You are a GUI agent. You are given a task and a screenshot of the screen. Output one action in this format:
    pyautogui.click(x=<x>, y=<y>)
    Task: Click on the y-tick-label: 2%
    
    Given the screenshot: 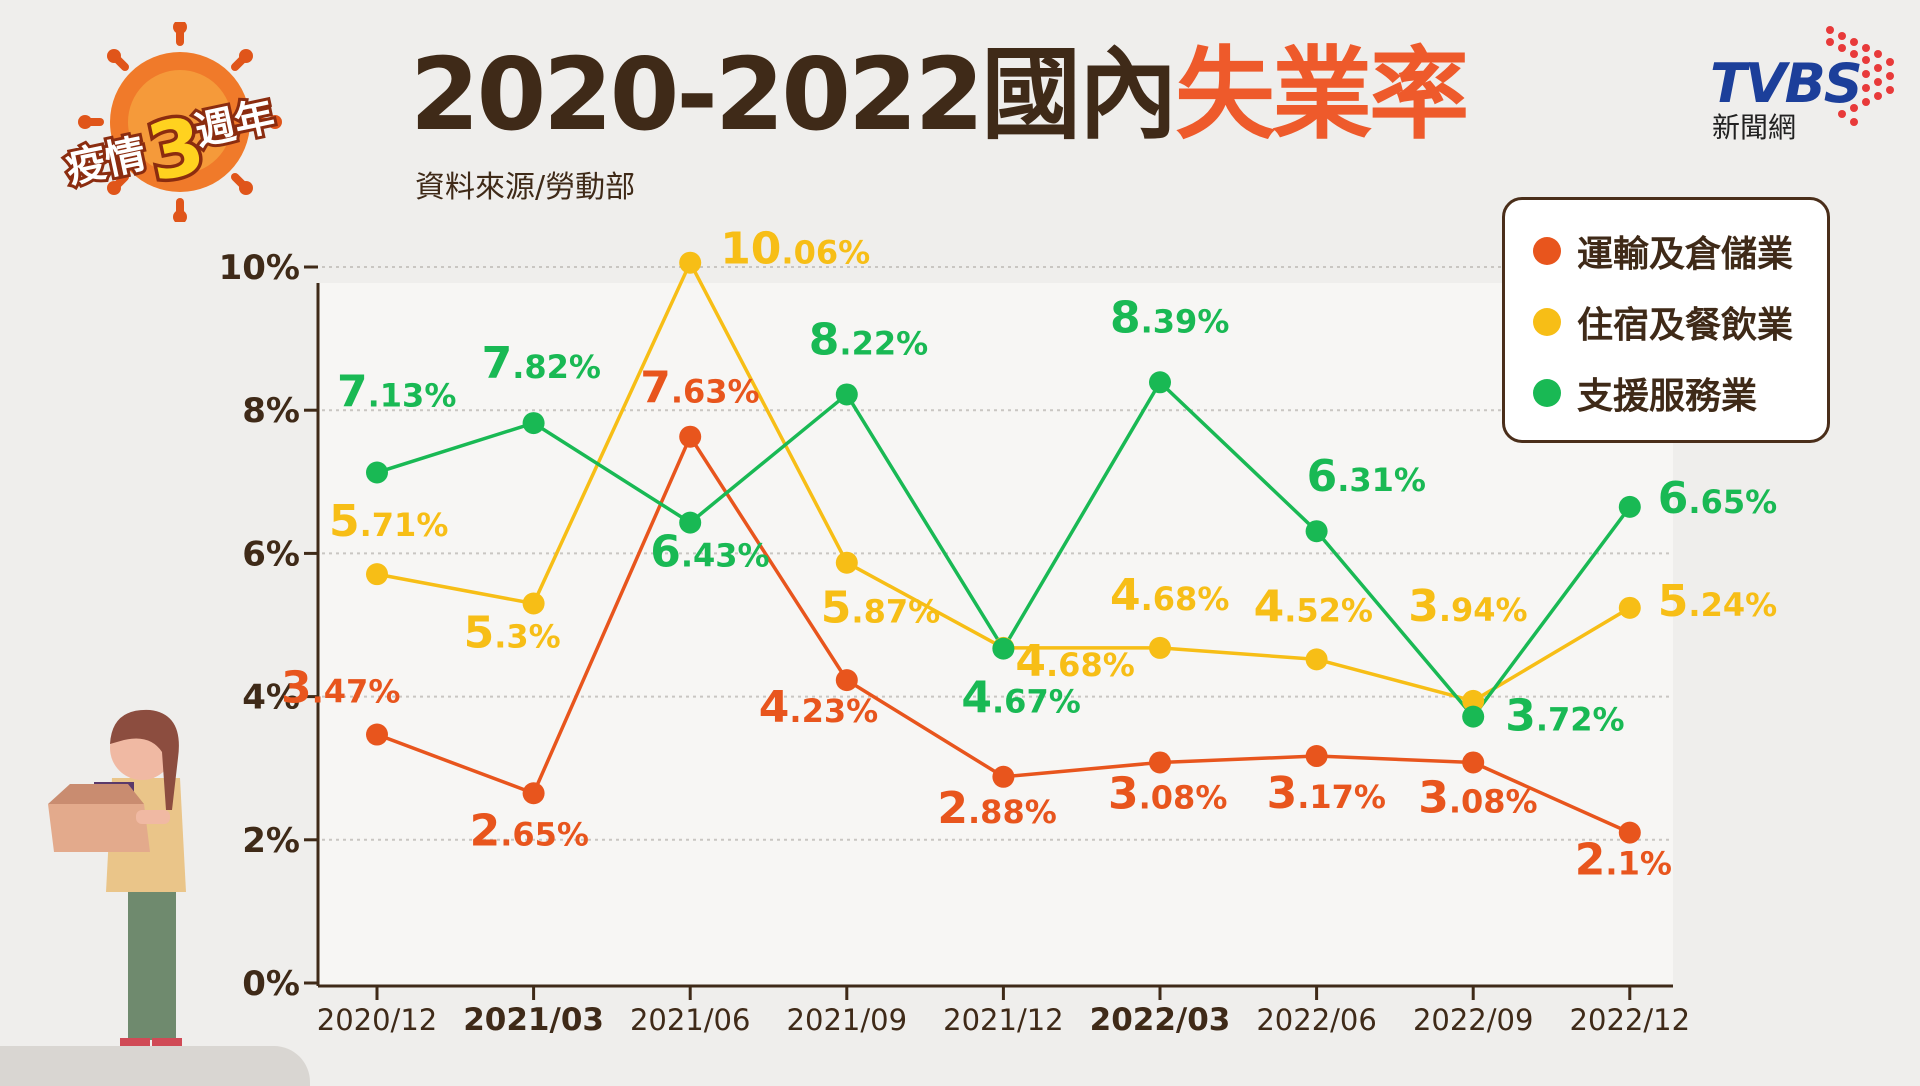 What is the action you would take?
    pyautogui.click(x=271, y=841)
    